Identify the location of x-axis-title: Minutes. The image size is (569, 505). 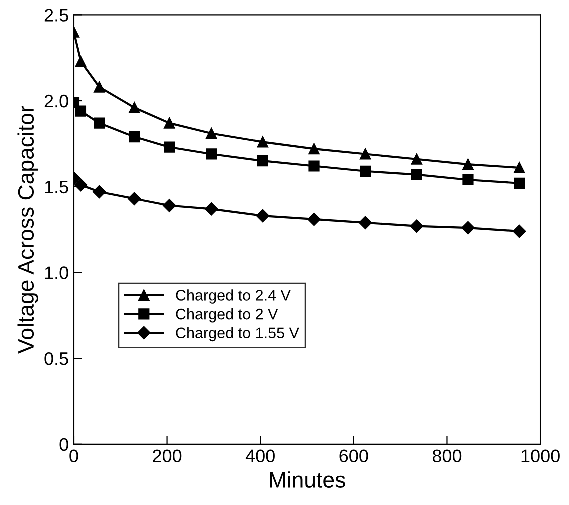
(308, 480).